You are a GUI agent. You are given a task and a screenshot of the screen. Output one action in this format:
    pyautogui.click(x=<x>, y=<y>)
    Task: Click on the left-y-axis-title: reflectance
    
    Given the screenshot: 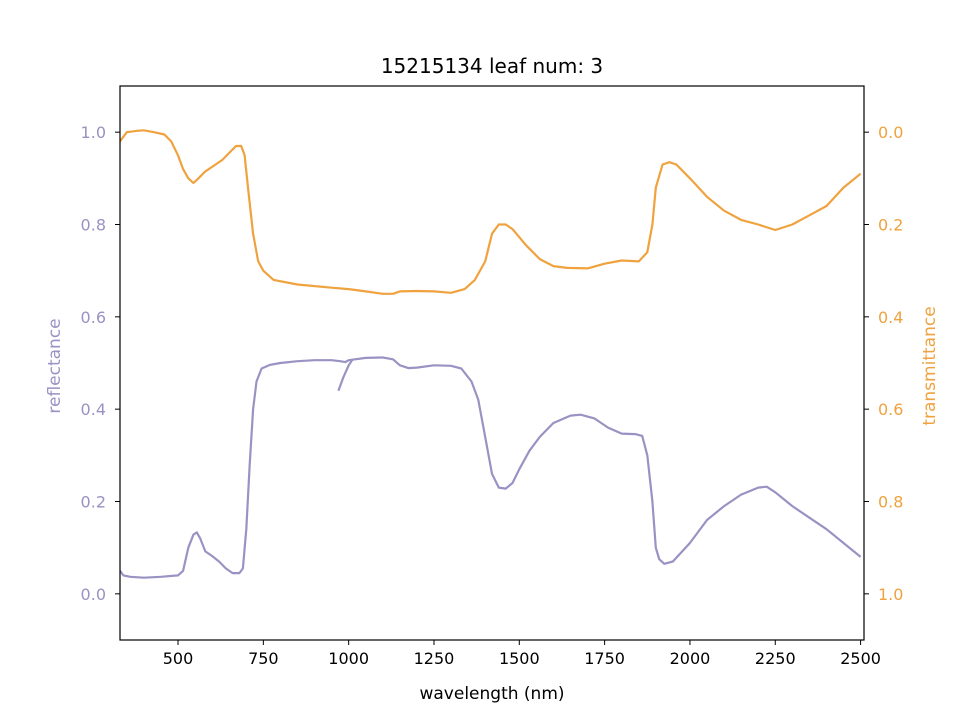 What is the action you would take?
    pyautogui.click(x=55, y=365)
    